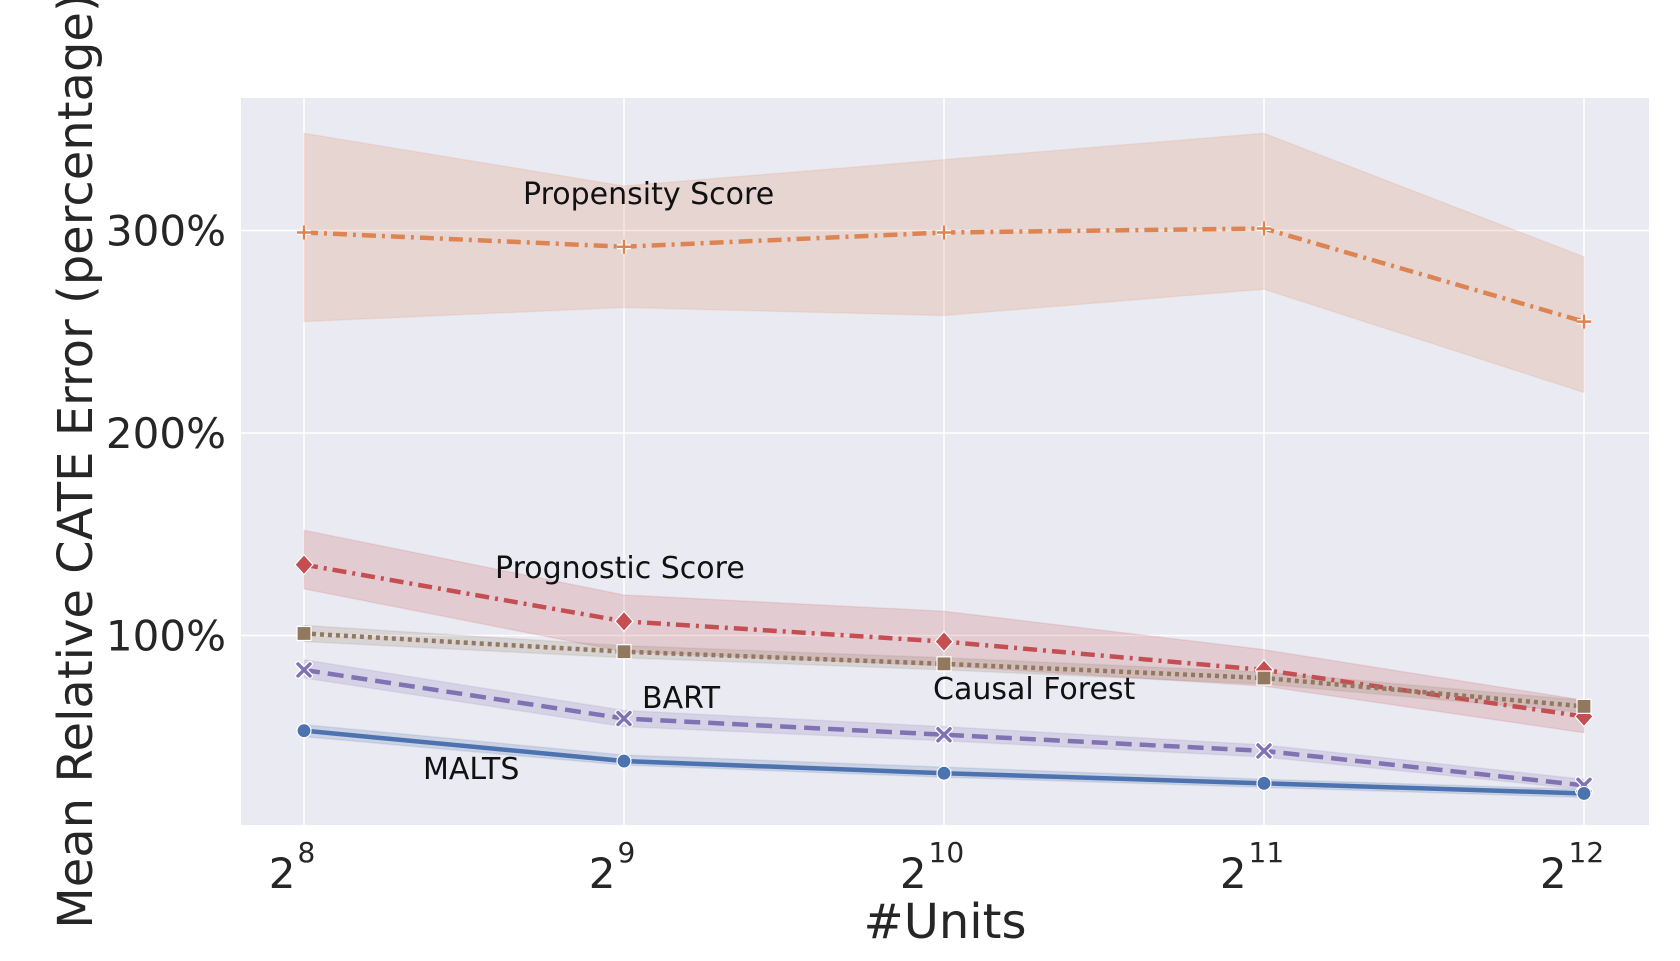 The height and width of the screenshot is (961, 1680). Describe the element at coordinates (306, 852) in the screenshot. I see `x-tick-exponent: 8` at that location.